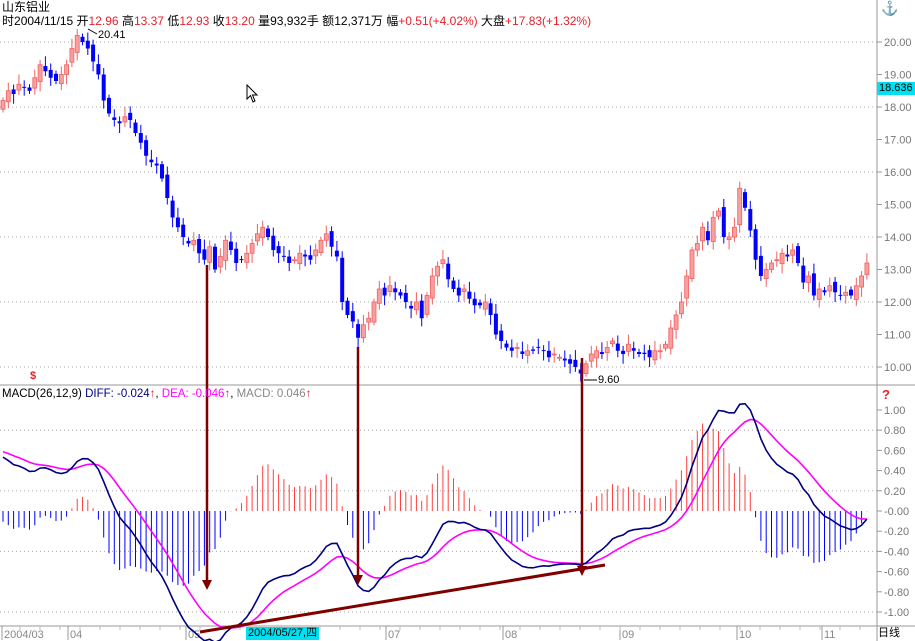 The image size is (915, 641). Describe the element at coordinates (402, 598) in the screenshot. I see `support-trendline` at that location.